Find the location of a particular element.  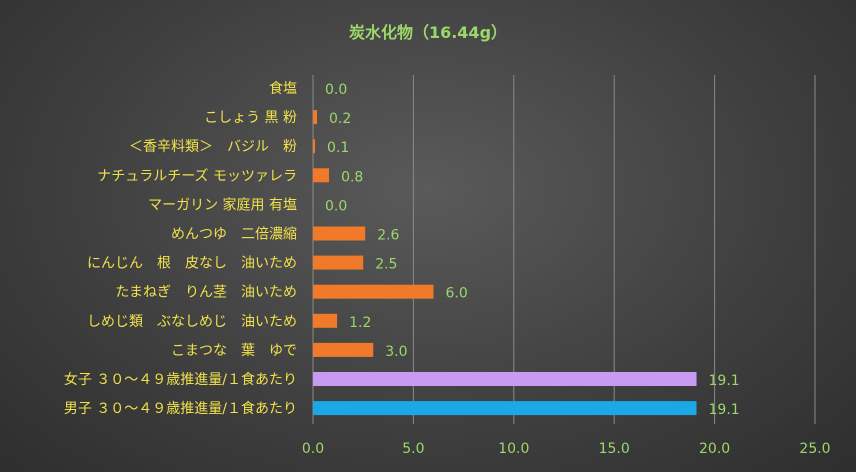

chart-title: 炭水化物（16.44g） is located at coordinates (428, 32).